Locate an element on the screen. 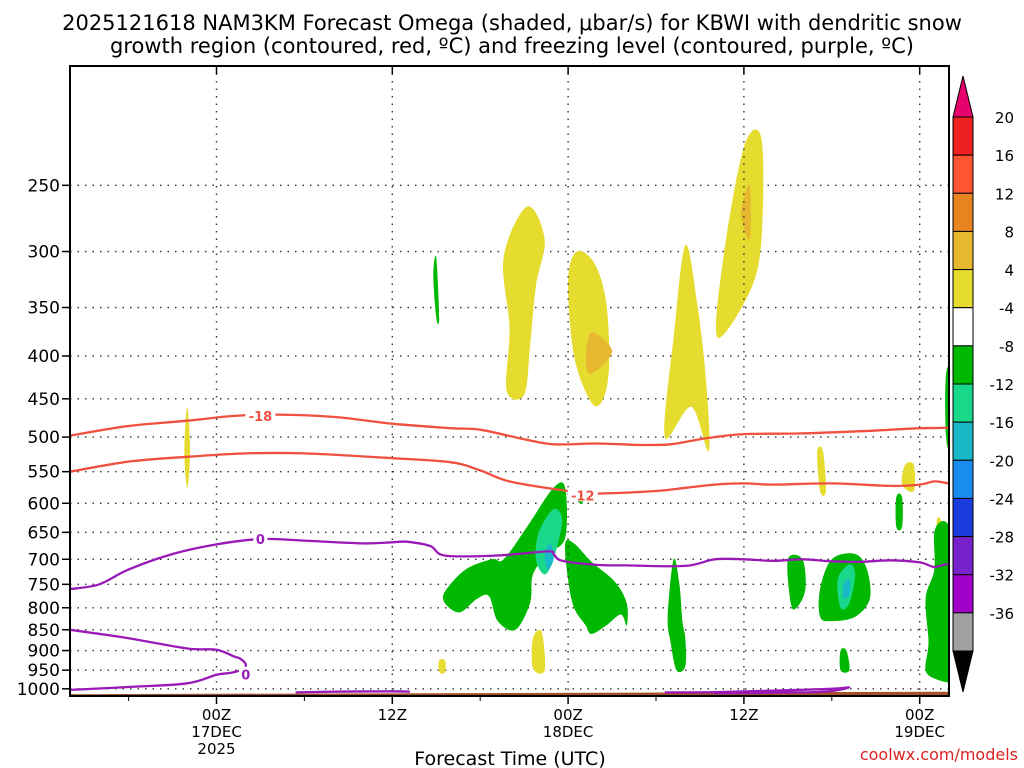  contour-label-dgz-minus-18: -18 is located at coordinates (261, 417).